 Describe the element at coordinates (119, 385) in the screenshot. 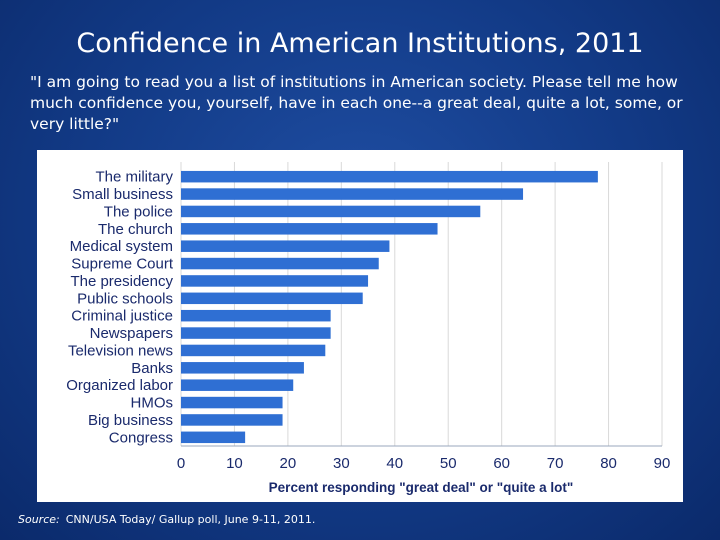

I see `category-label: Organized labor` at that location.